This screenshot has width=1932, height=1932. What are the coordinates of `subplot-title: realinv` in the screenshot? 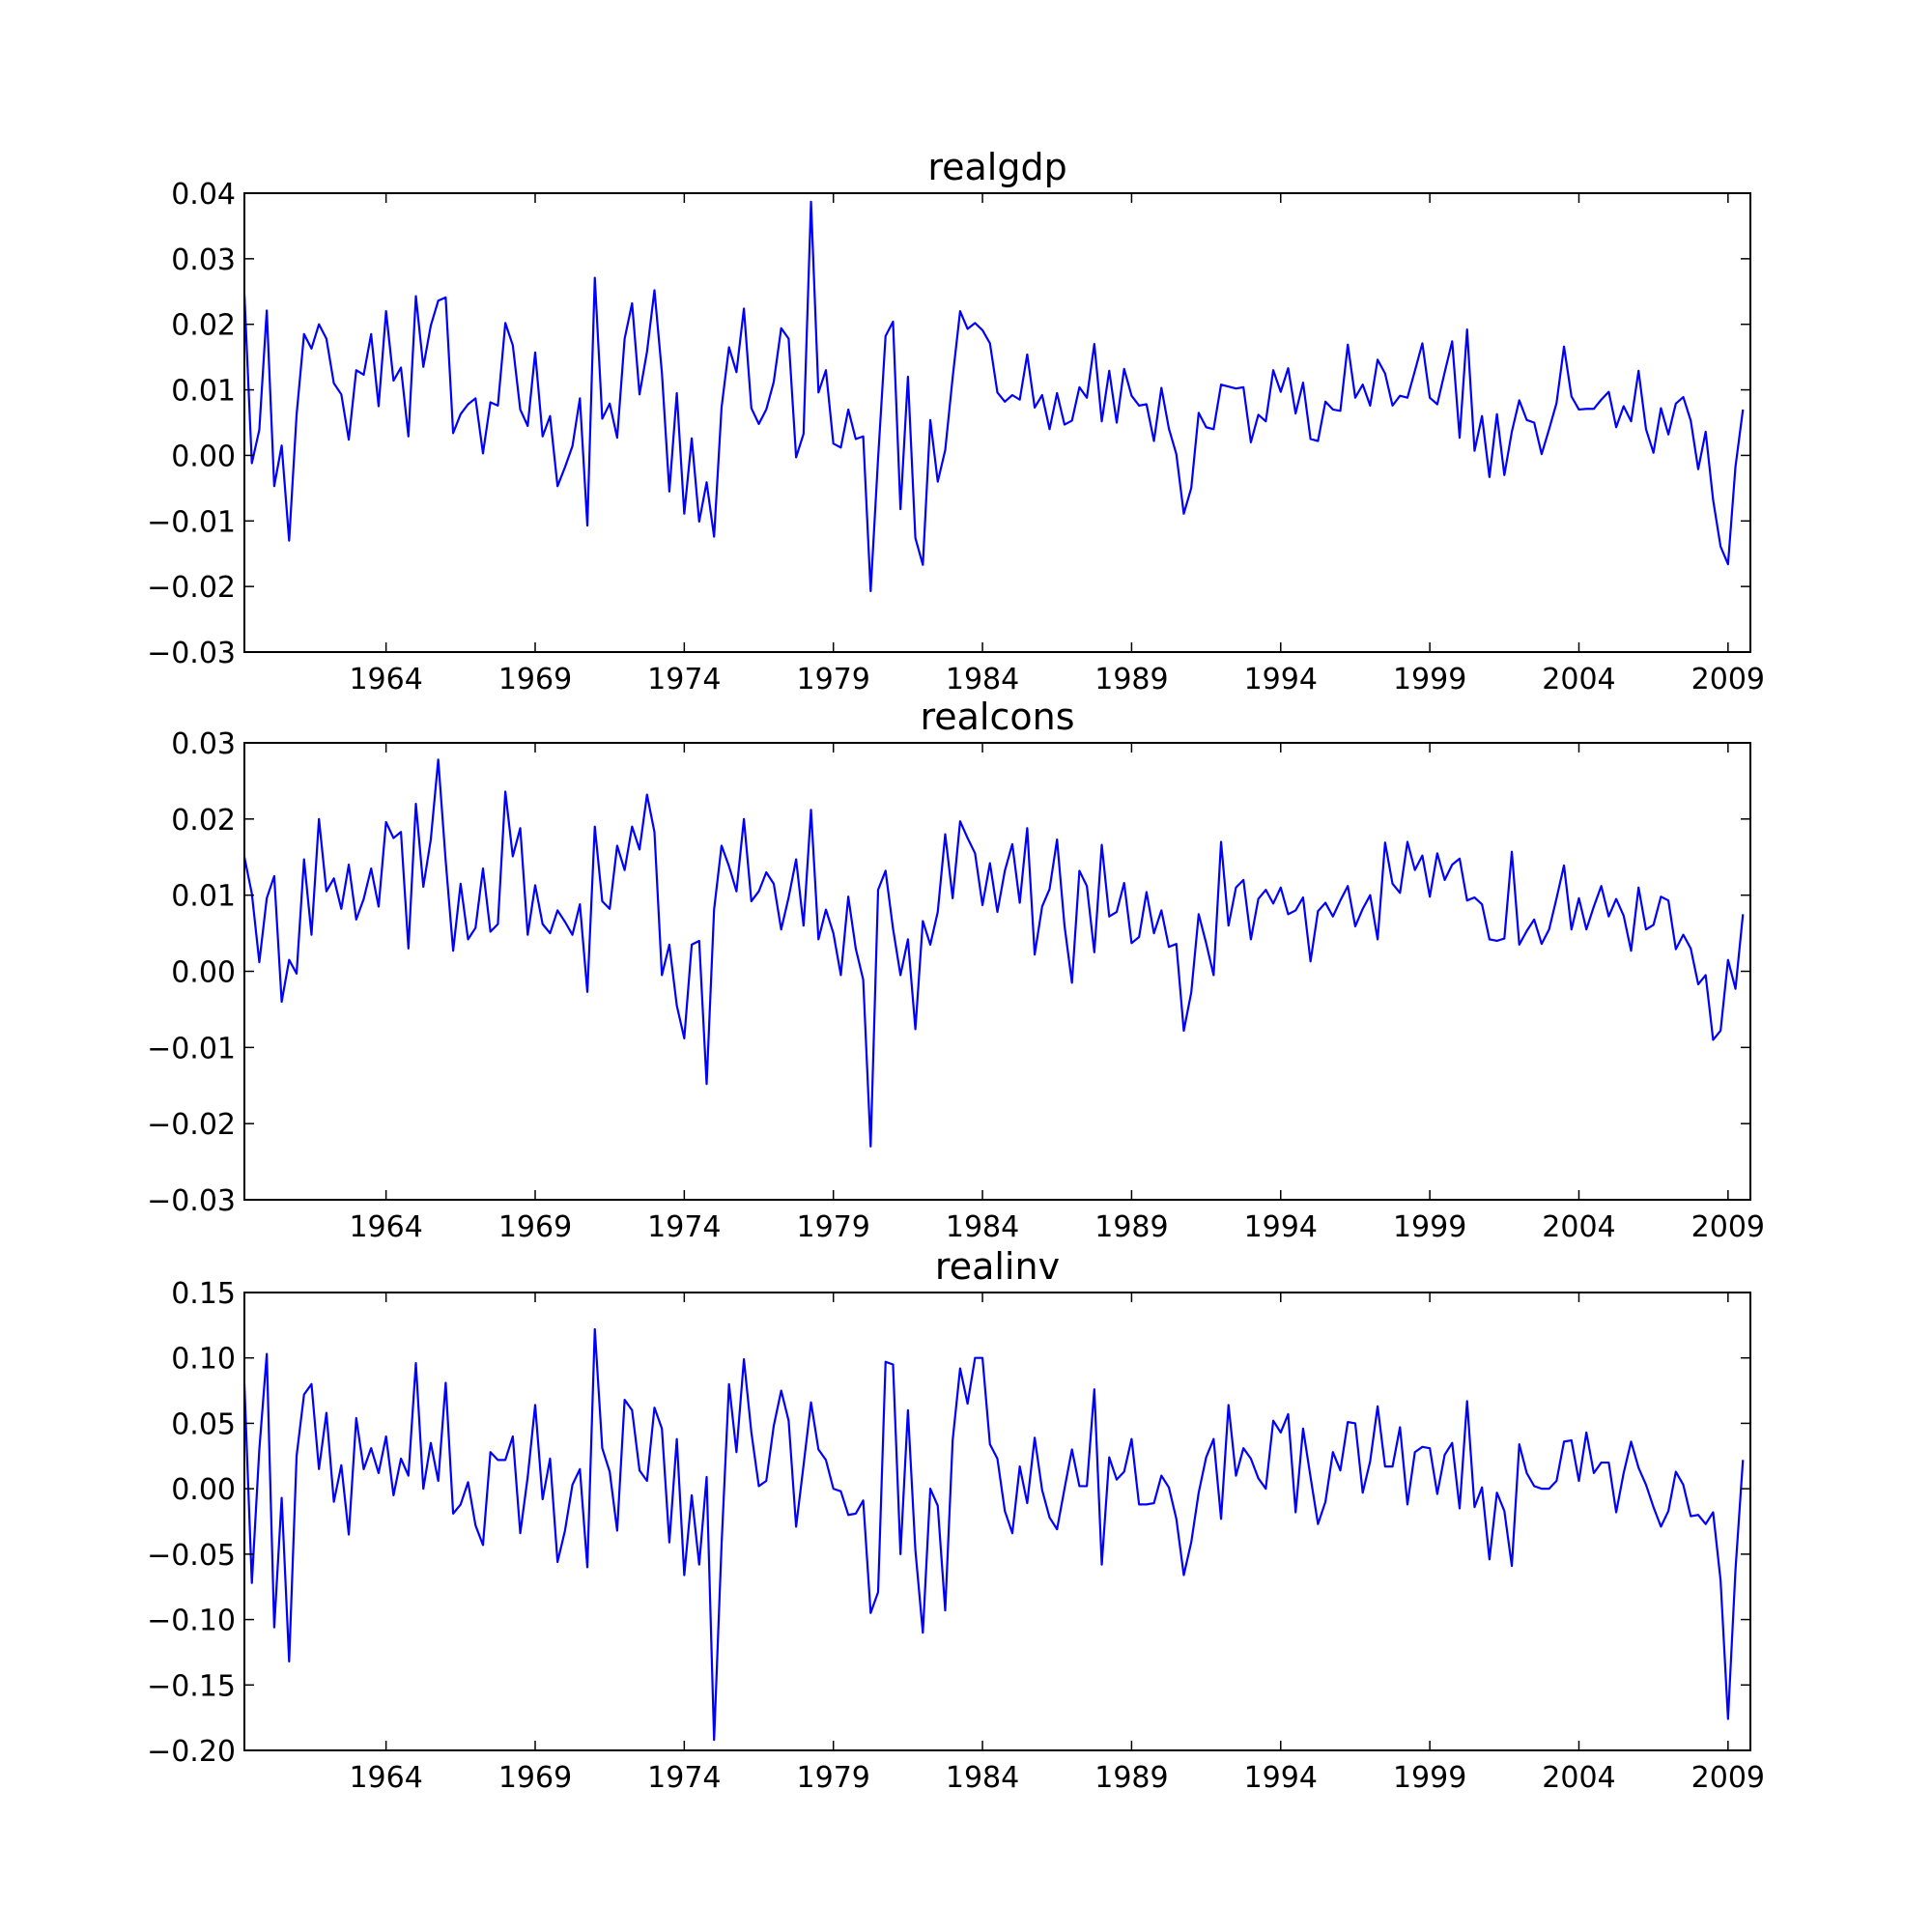 It's located at (997, 1266).